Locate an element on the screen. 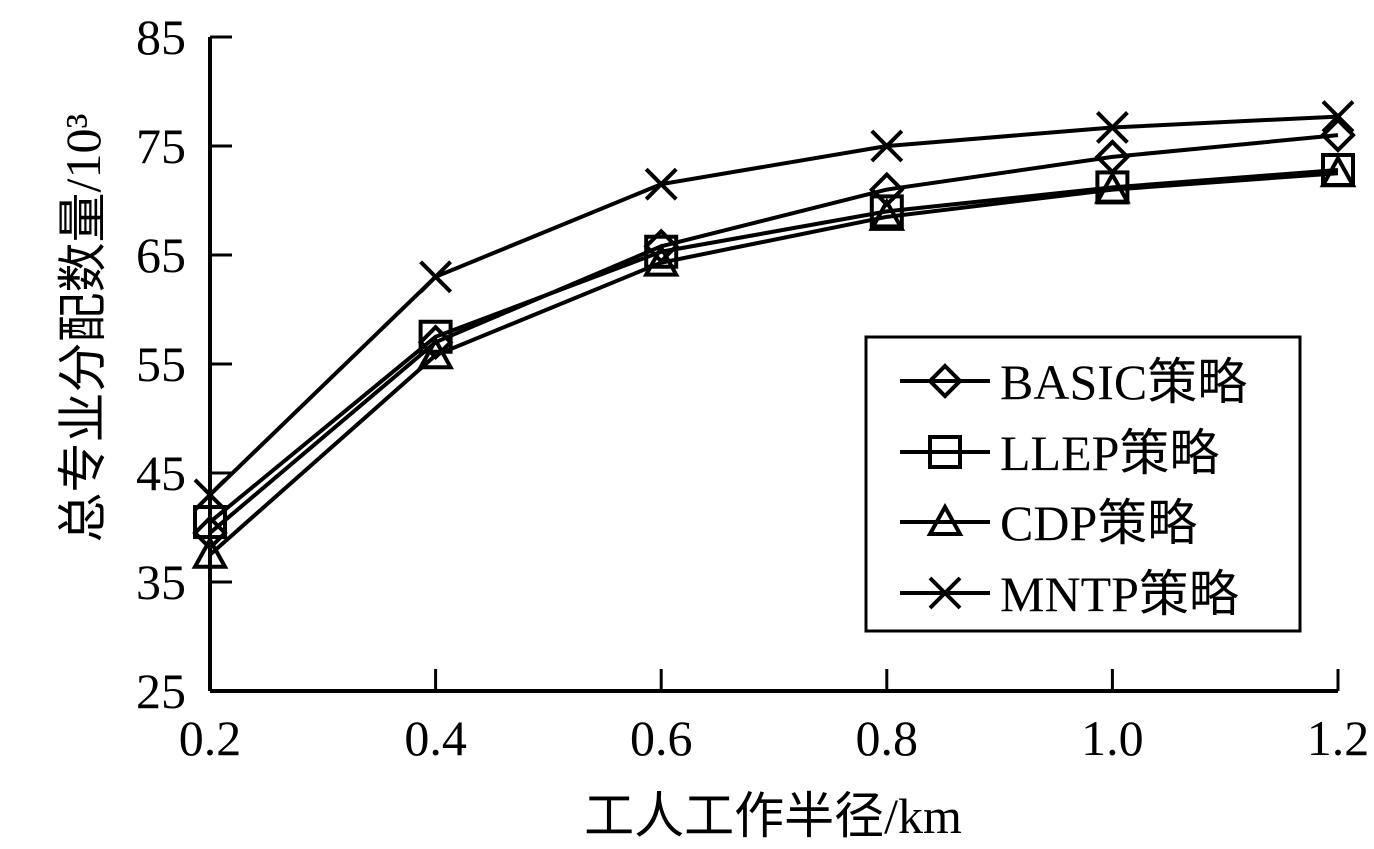  x-tick-label: 0.2 is located at coordinates (210, 738).